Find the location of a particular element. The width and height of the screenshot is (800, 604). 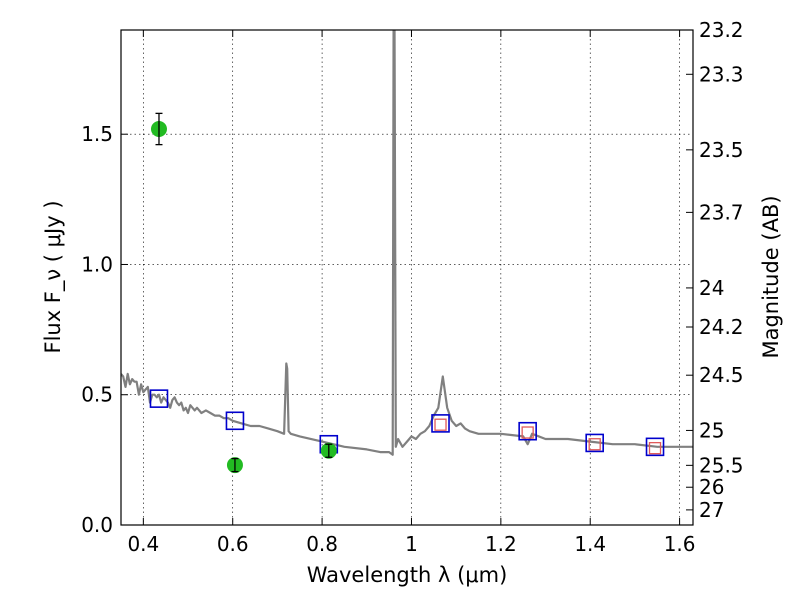

mag-tick-label: 27 is located at coordinates (711, 510).